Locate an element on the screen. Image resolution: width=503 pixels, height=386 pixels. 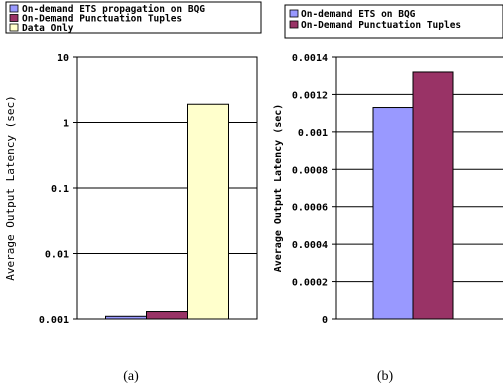
legend-b-box is located at coordinates (393, 21).